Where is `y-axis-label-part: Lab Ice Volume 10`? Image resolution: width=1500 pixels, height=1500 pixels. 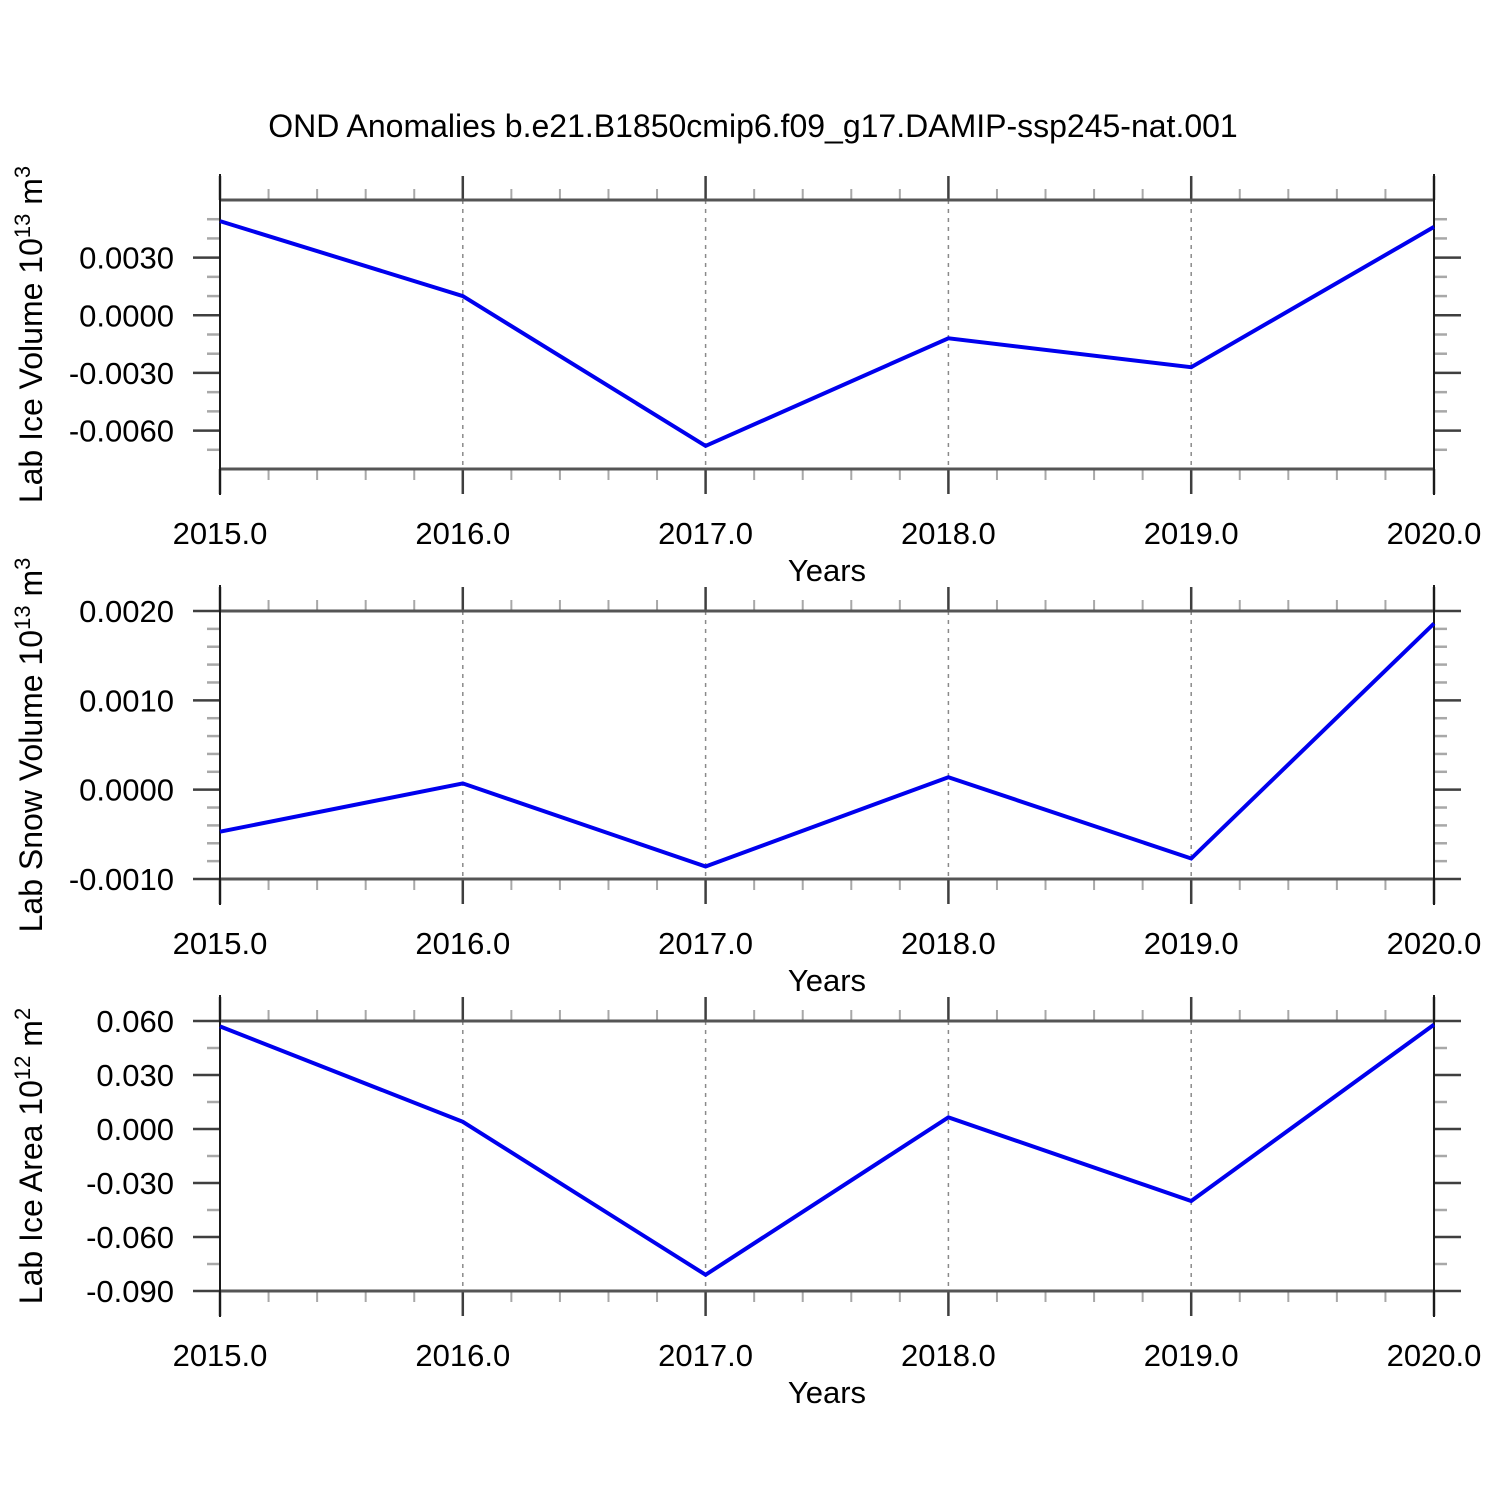 y-axis-label-part: Lab Ice Volume 10 is located at coordinates (31, 370).